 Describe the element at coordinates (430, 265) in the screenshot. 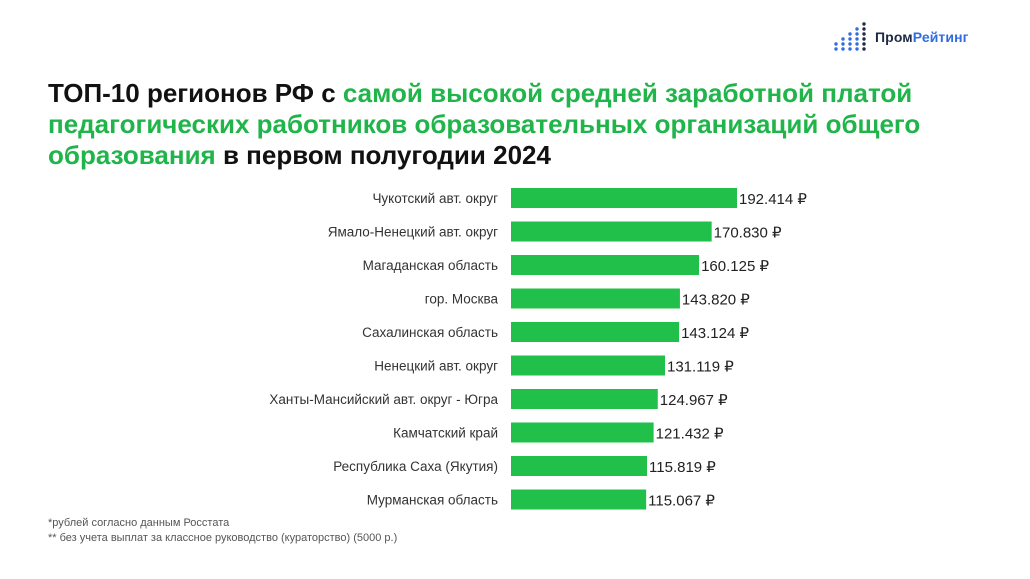

I see `category-label: Магаданская область` at that location.